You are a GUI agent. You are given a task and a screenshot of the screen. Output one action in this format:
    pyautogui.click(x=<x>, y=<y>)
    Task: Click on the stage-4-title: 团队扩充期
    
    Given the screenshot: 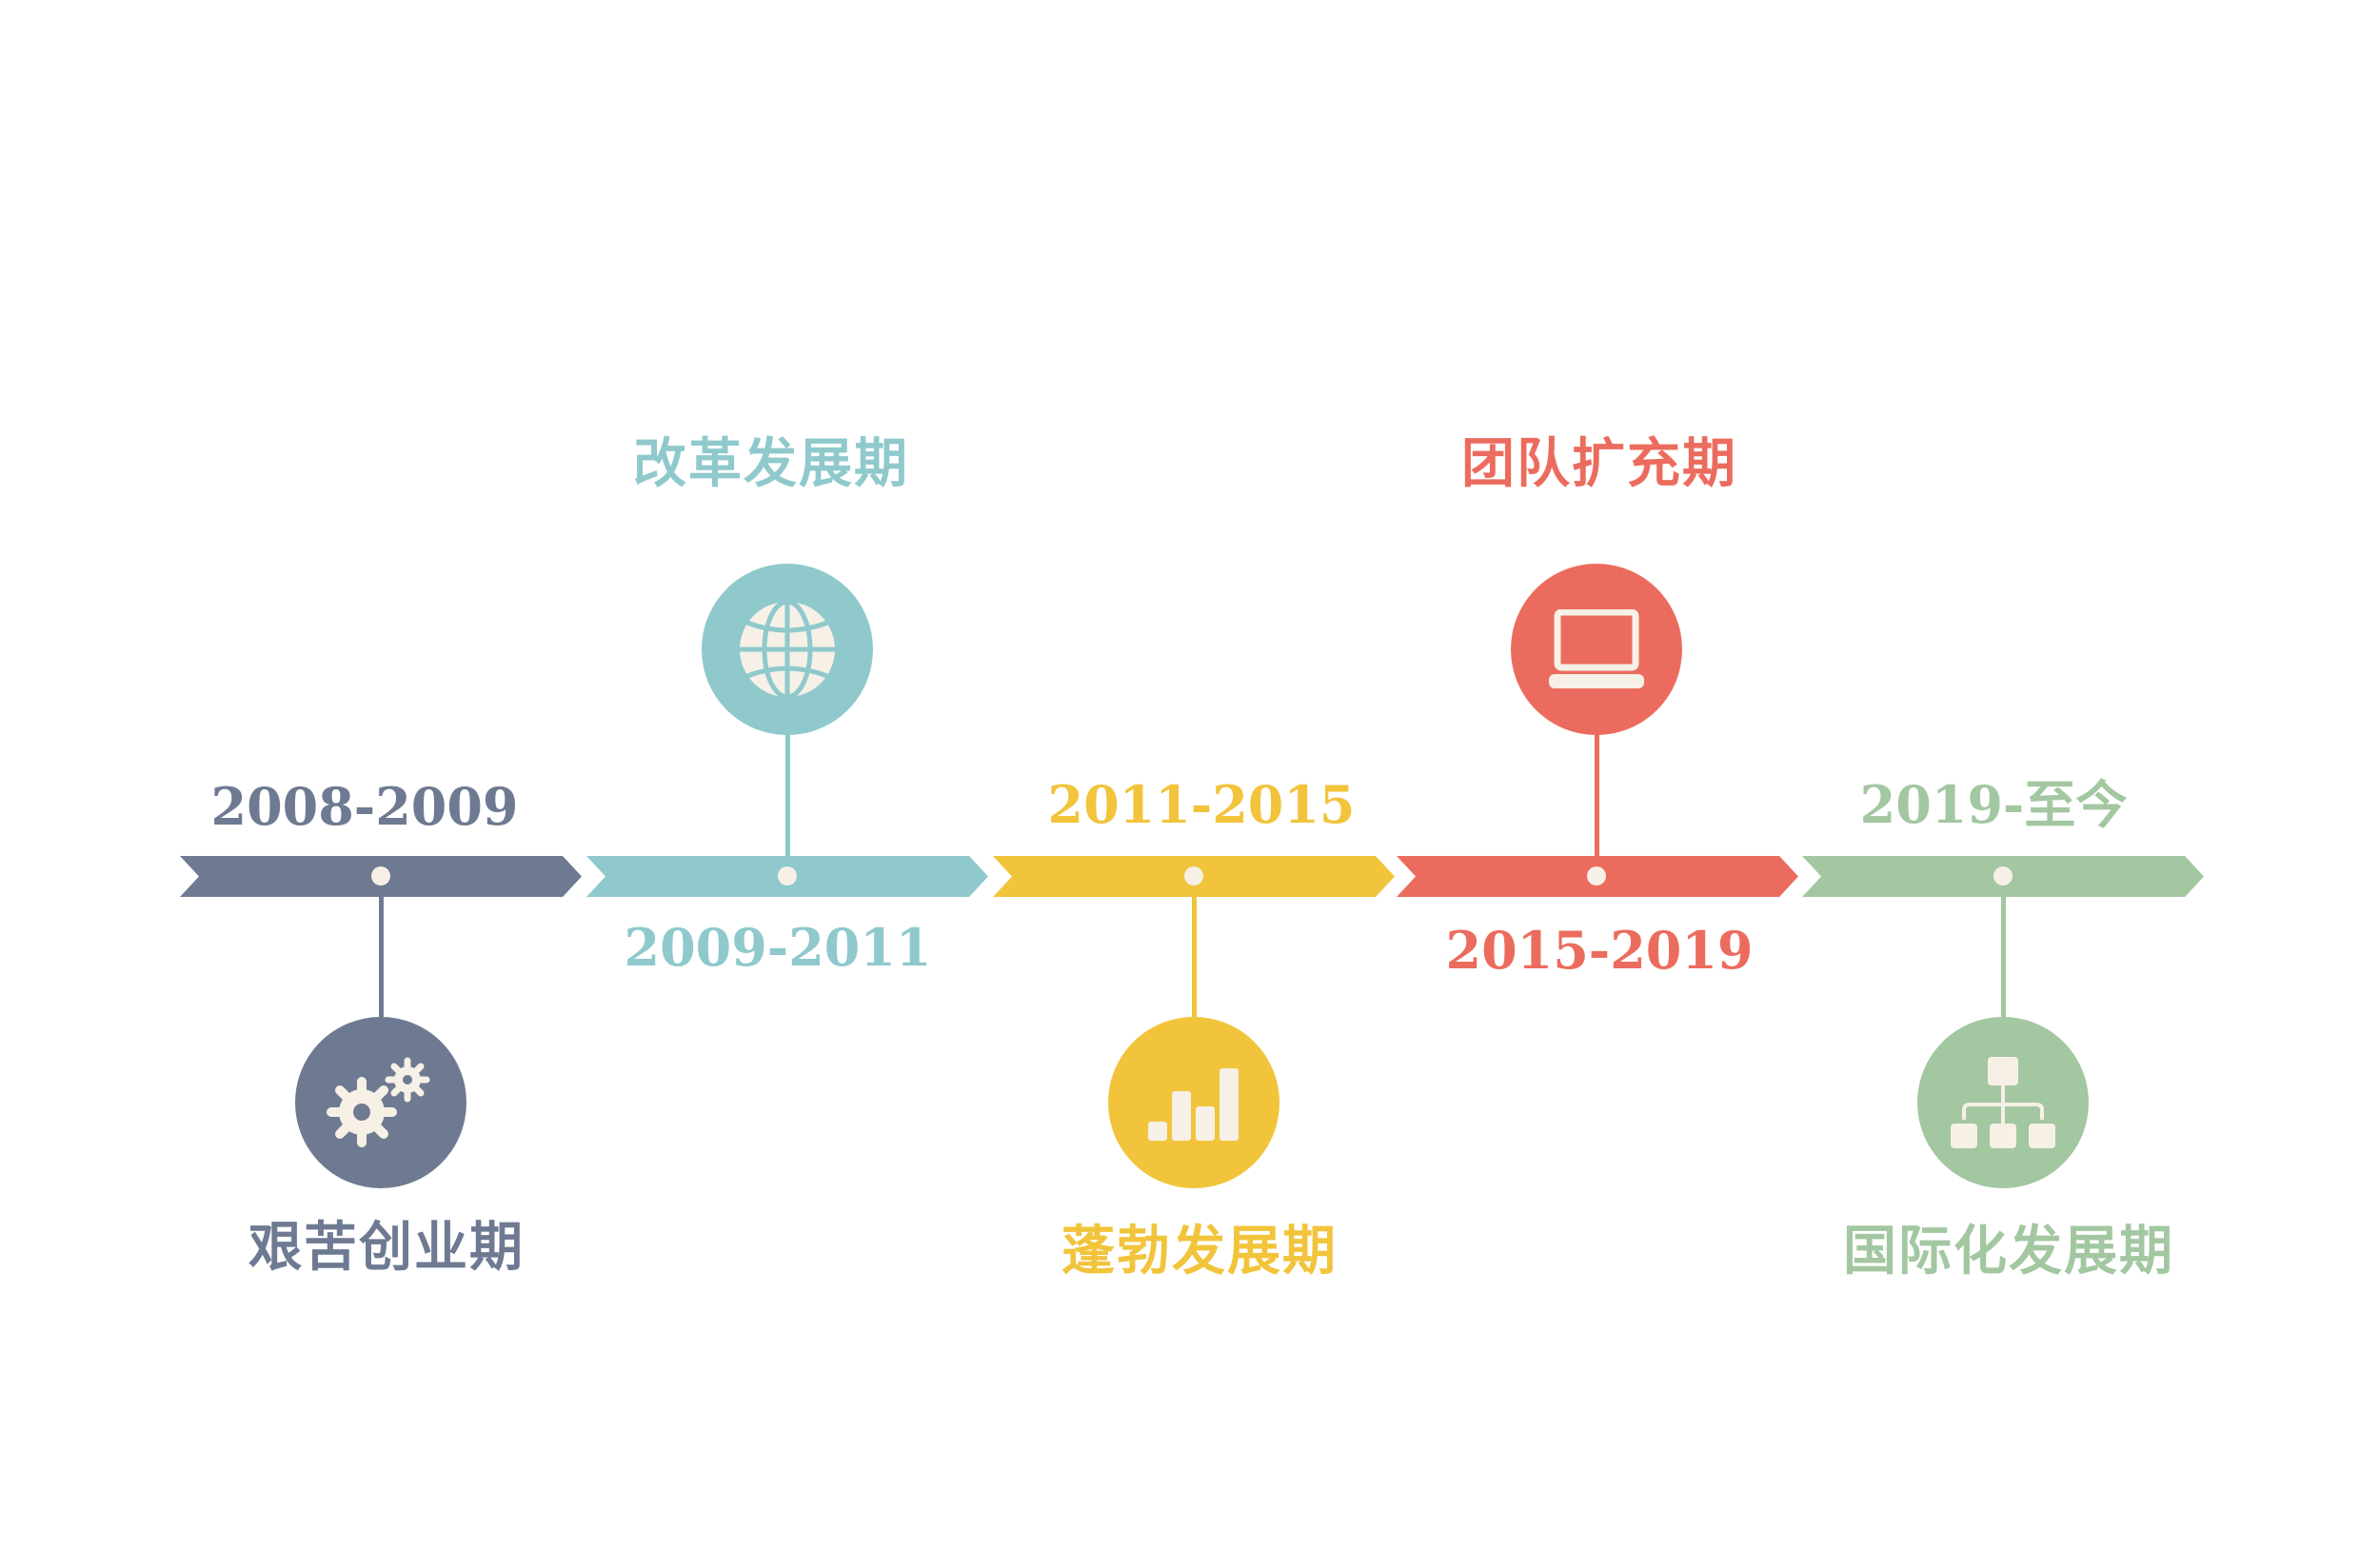 What is the action you would take?
    pyautogui.click(x=1599, y=464)
    